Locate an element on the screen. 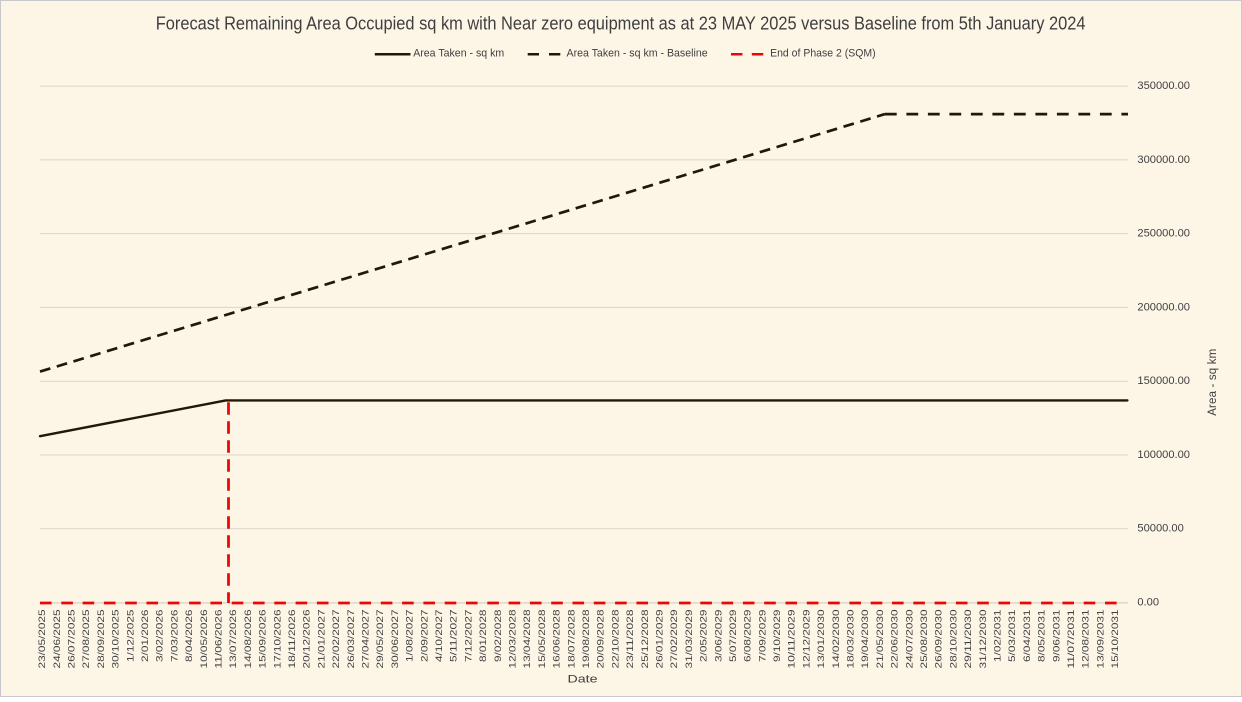  svg-text: 19/04/2030 is located at coordinates (864, 639).